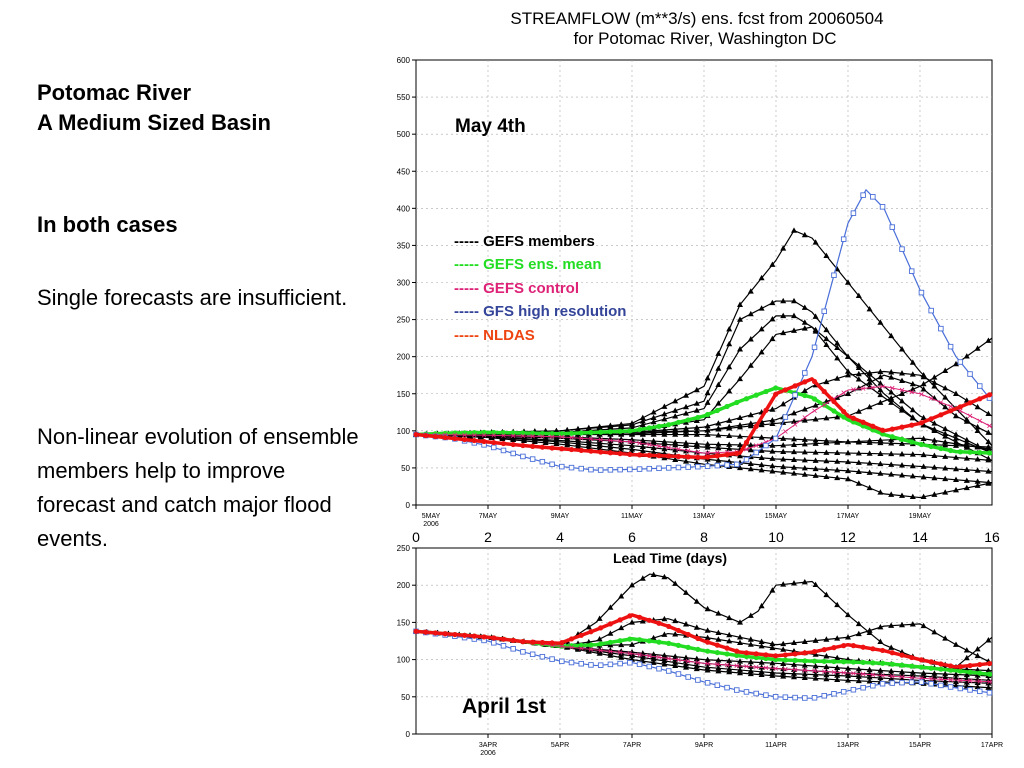 This screenshot has height=768, width=1024. Describe the element at coordinates (488, 537) in the screenshot. I see `lead-time-tick-label: 2` at that location.